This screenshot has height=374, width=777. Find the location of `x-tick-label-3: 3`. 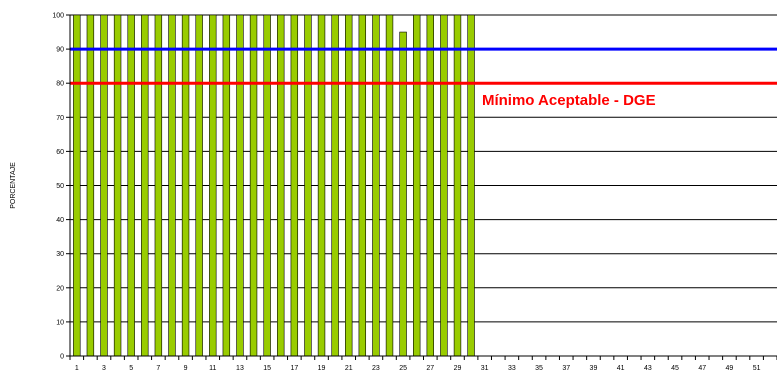

x-tick-label-3: 3 is located at coordinates (104, 368).